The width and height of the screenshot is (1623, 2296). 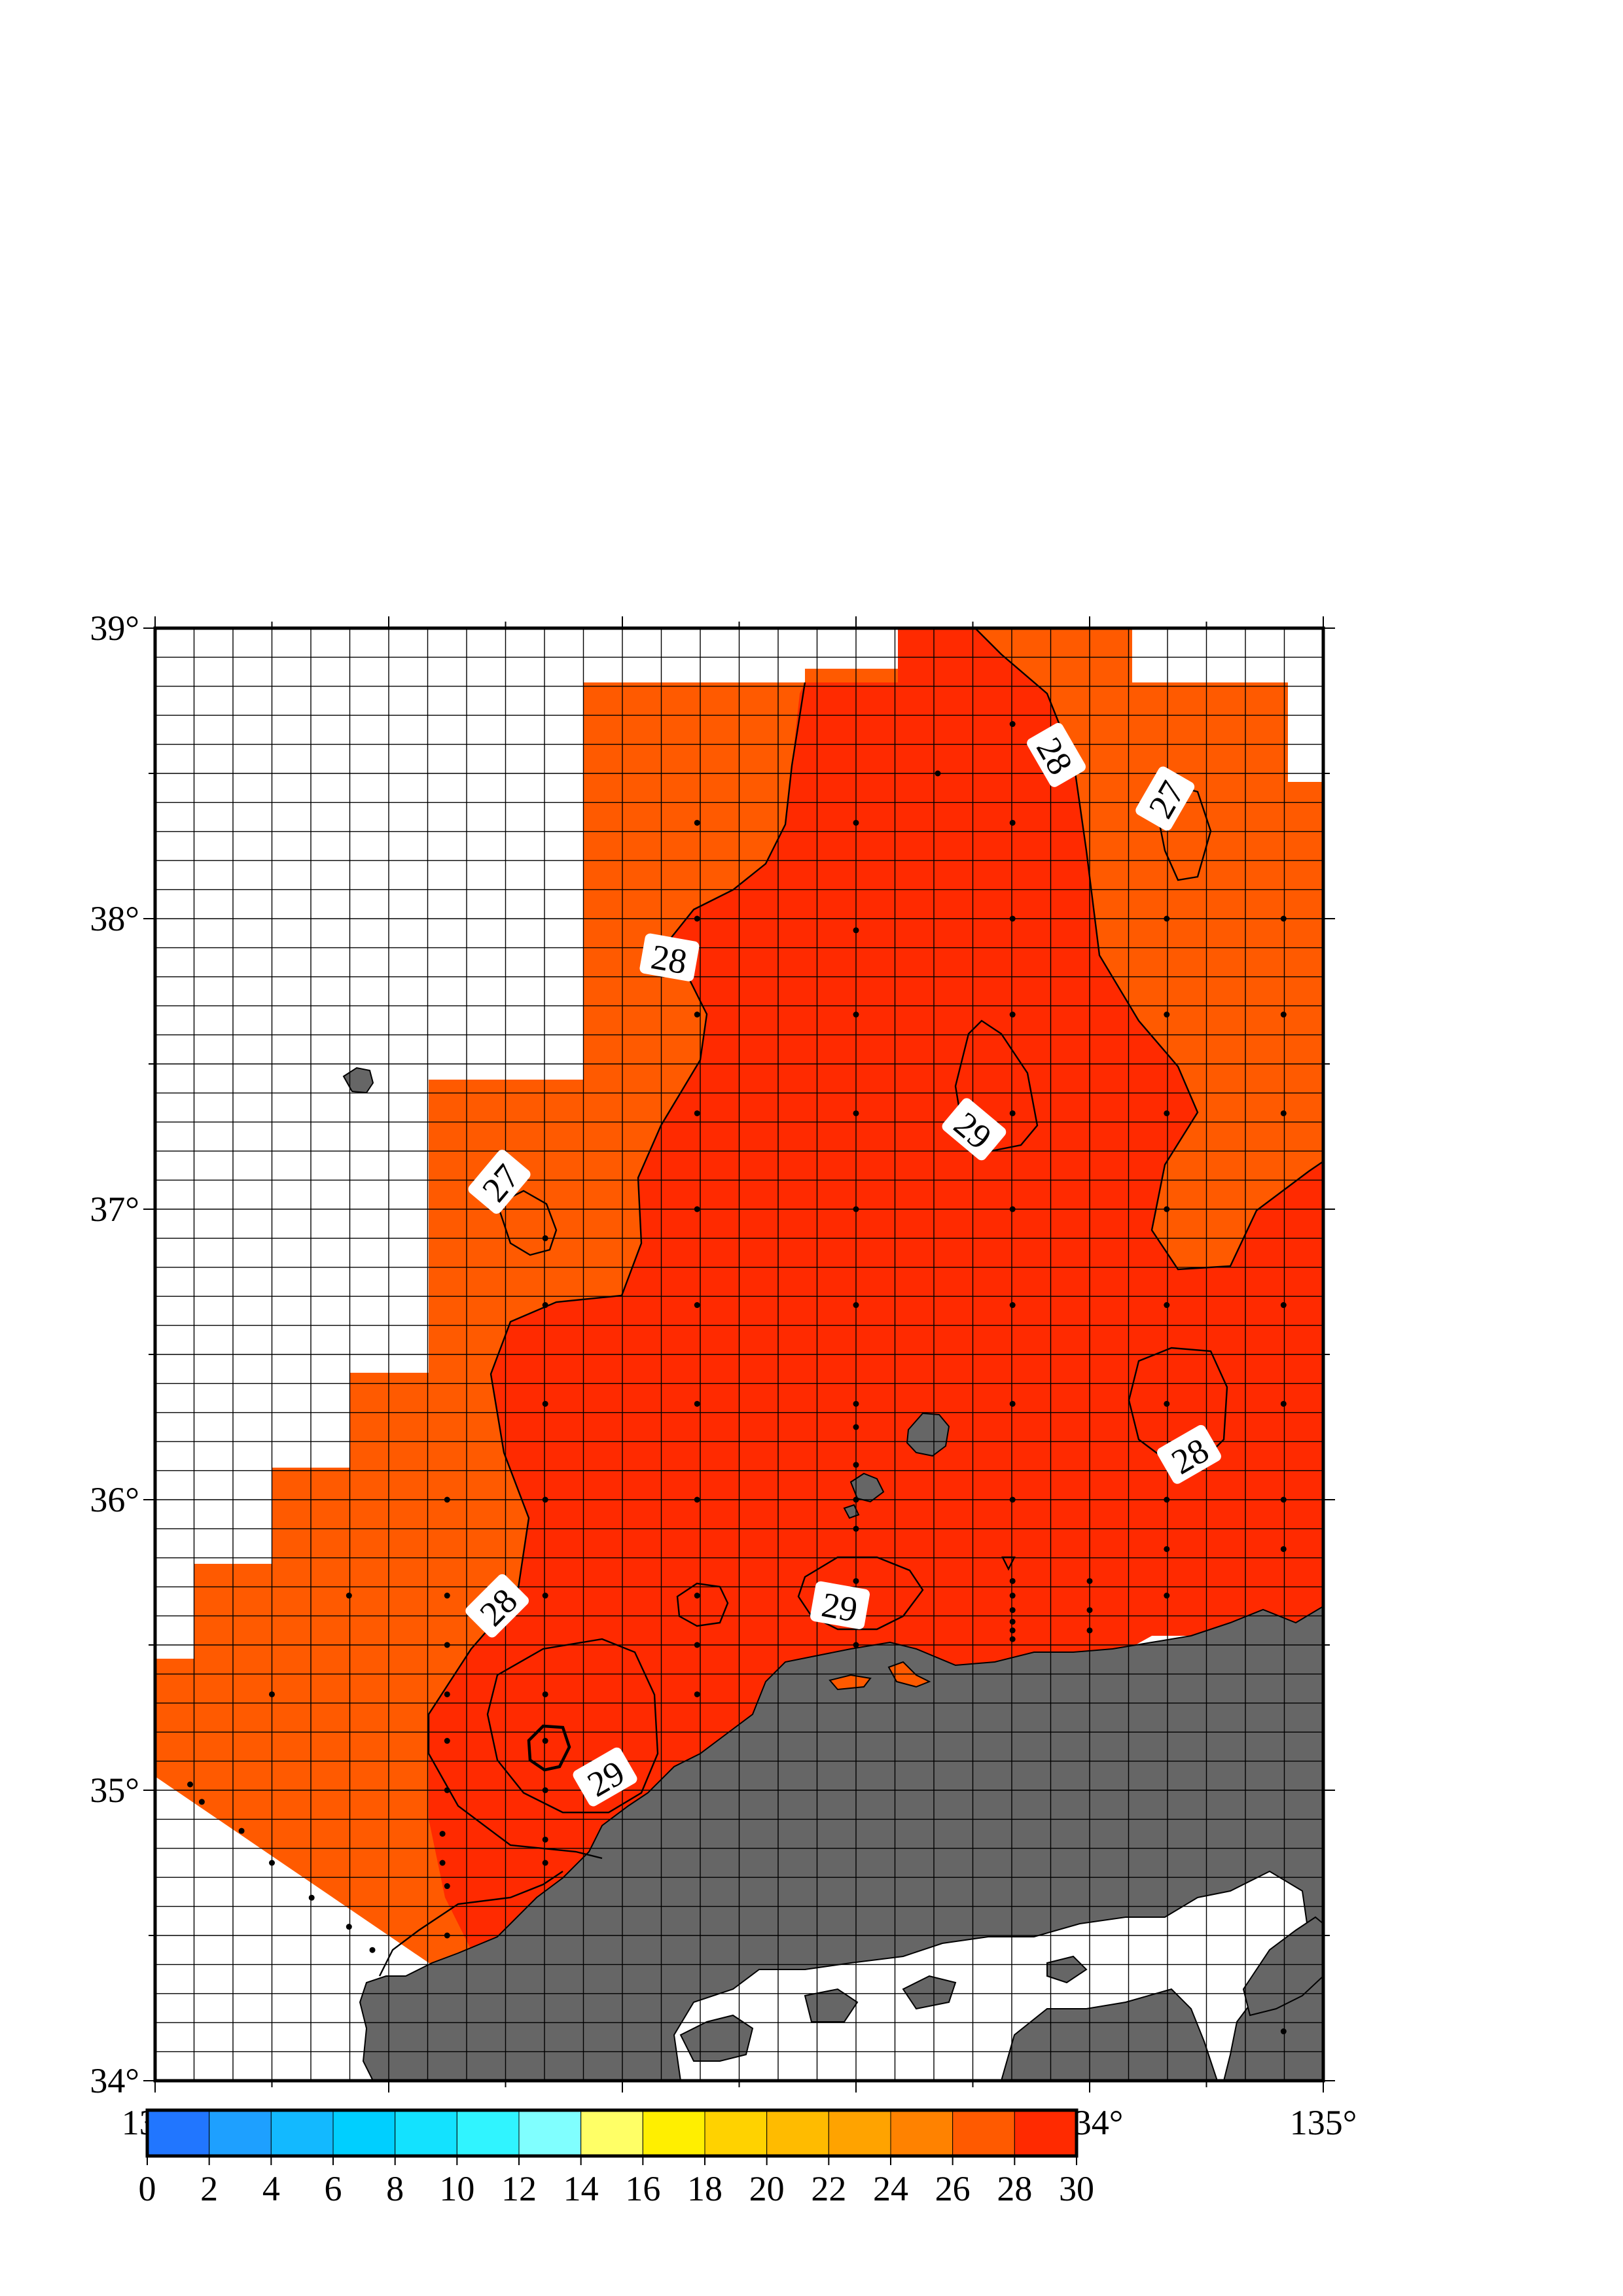 I want to click on colorbar-tick-label: 18, so click(x=704, y=2188).